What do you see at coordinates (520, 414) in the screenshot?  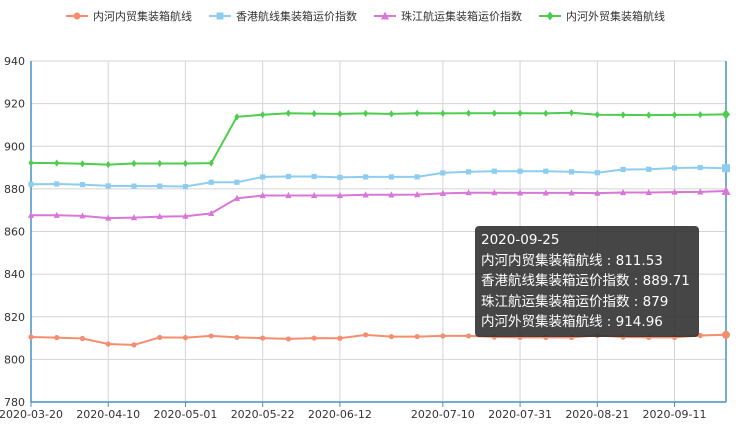 I see `x-tick-label: 2020-07-31` at bounding box center [520, 414].